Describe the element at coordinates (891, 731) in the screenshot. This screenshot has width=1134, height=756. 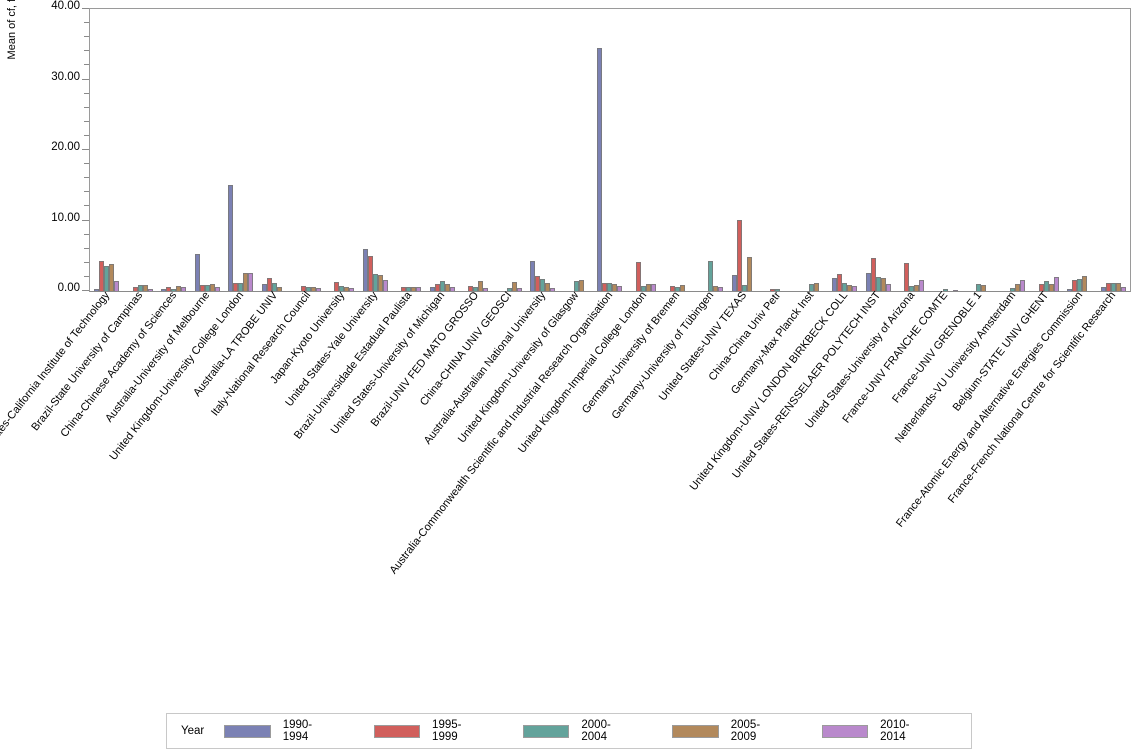
I see `legend-item: 2010-2014` at that location.